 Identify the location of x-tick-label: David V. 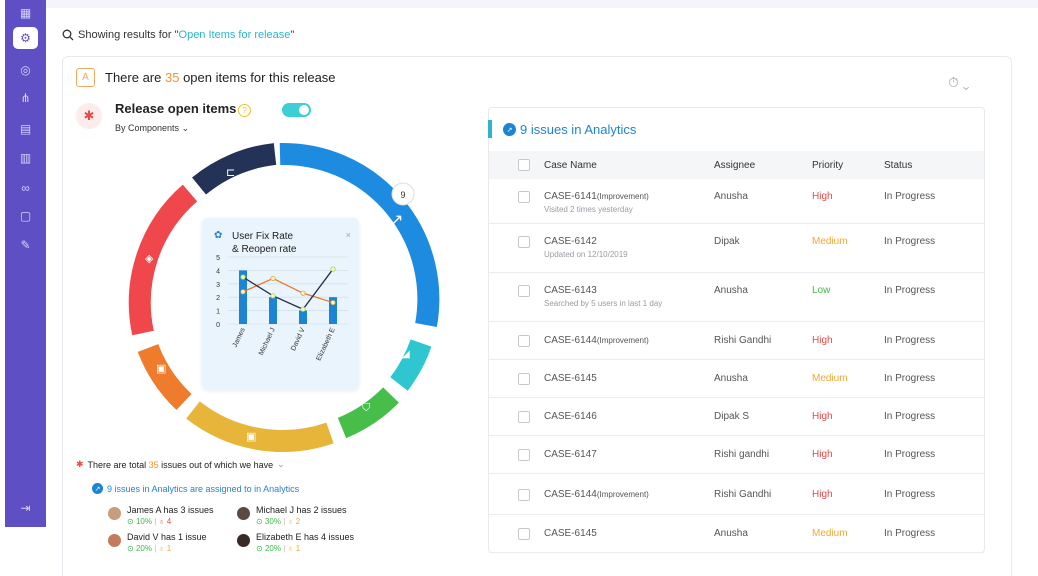
(298, 339).